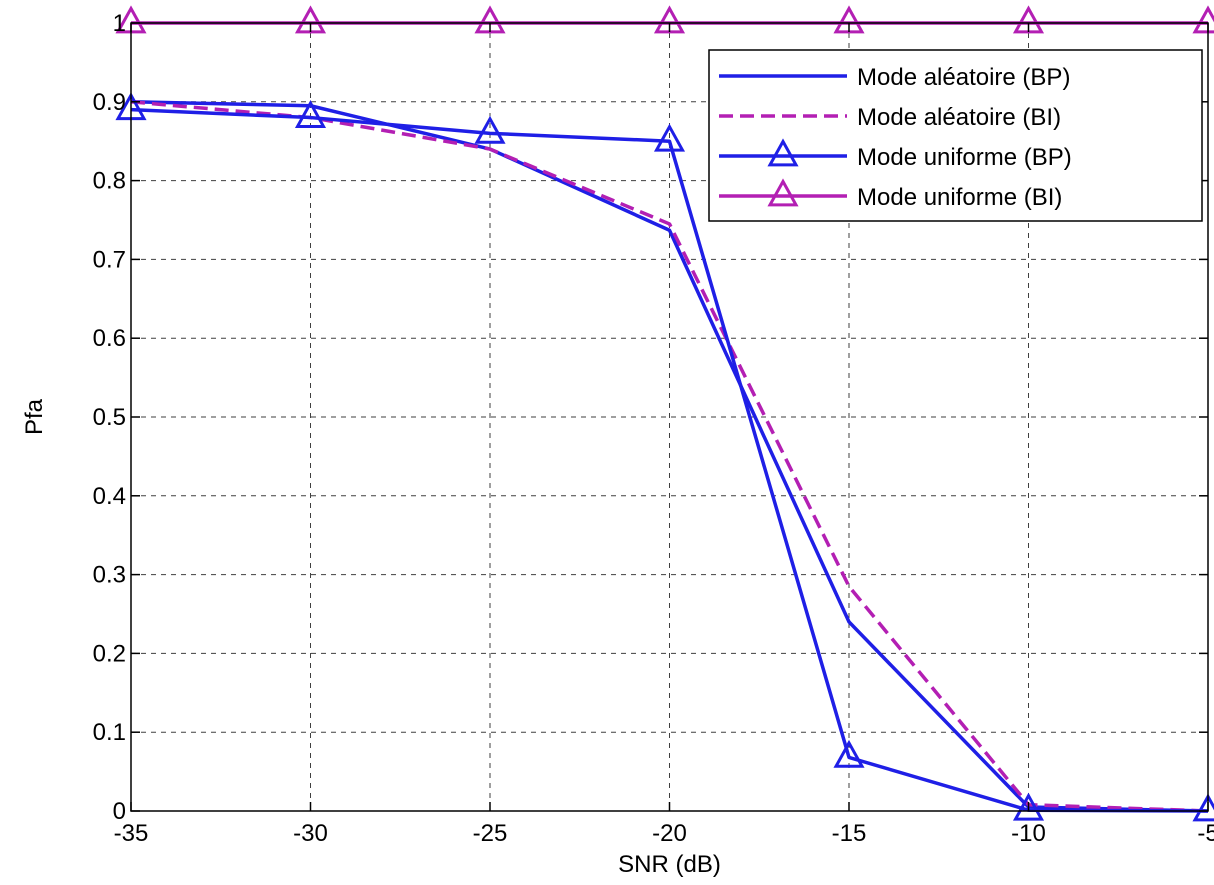  Describe the element at coordinates (34, 416) in the screenshot. I see `y-axis-label: Pfa` at that location.